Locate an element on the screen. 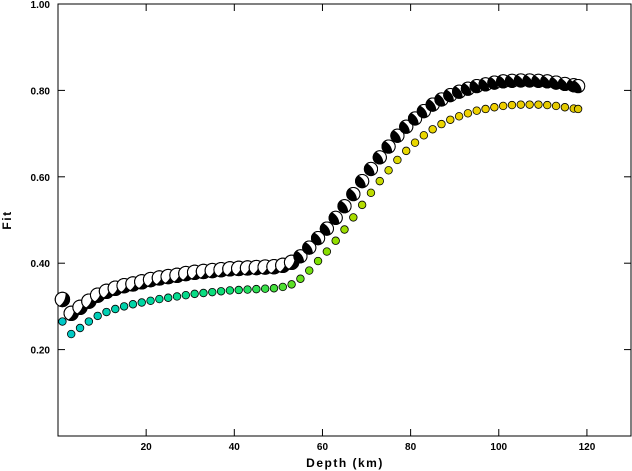 The image size is (632, 471). y-axis-label: Fit is located at coordinates (7, 219).